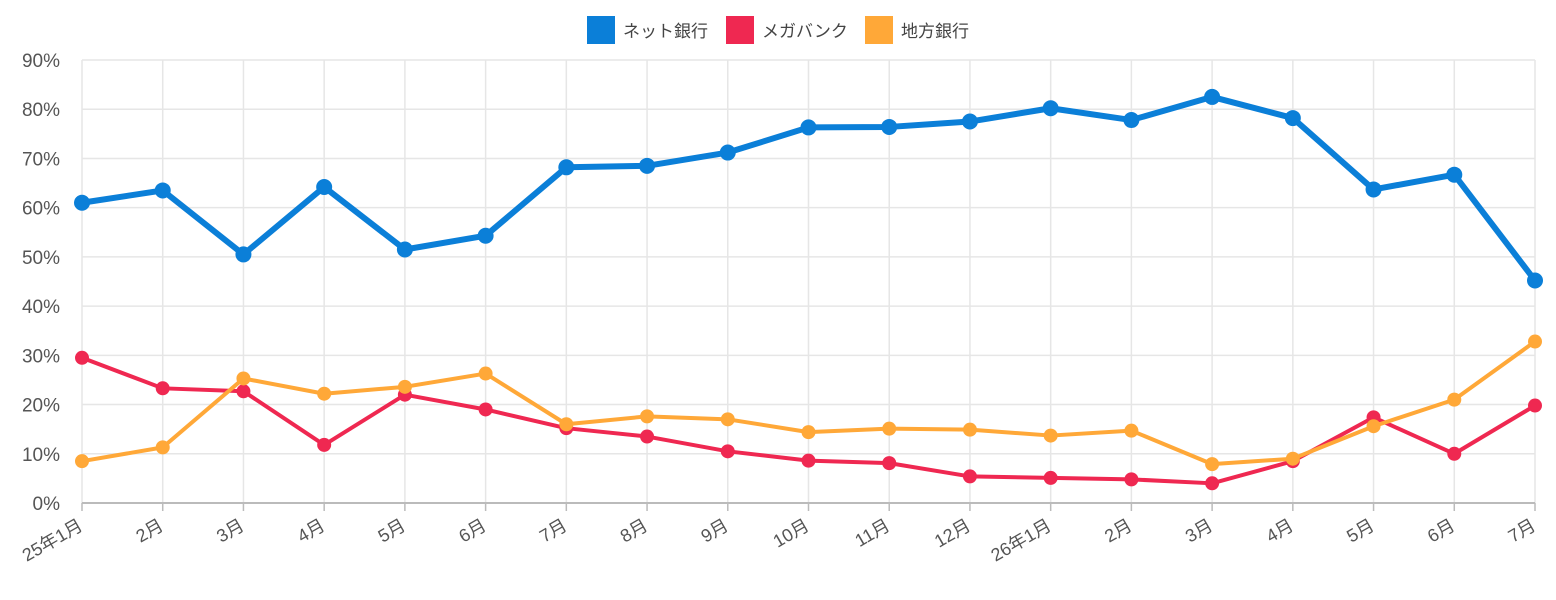 Image resolution: width=1556 pixels, height=600 pixels. I want to click on legend-label: ネット銀行, so click(665, 32).